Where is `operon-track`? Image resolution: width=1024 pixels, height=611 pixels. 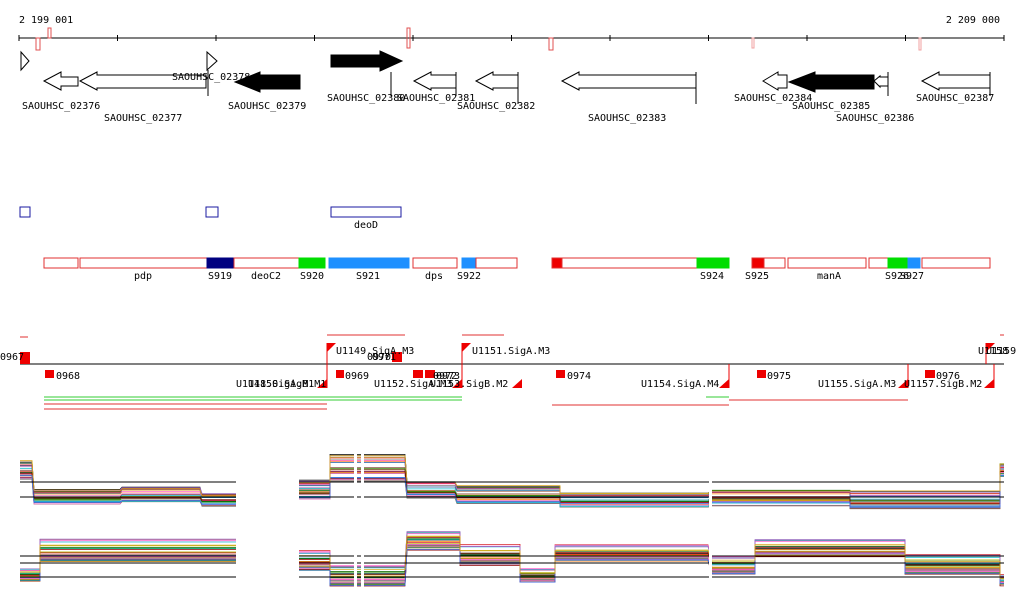 operon-track is located at coordinates (210, 212).